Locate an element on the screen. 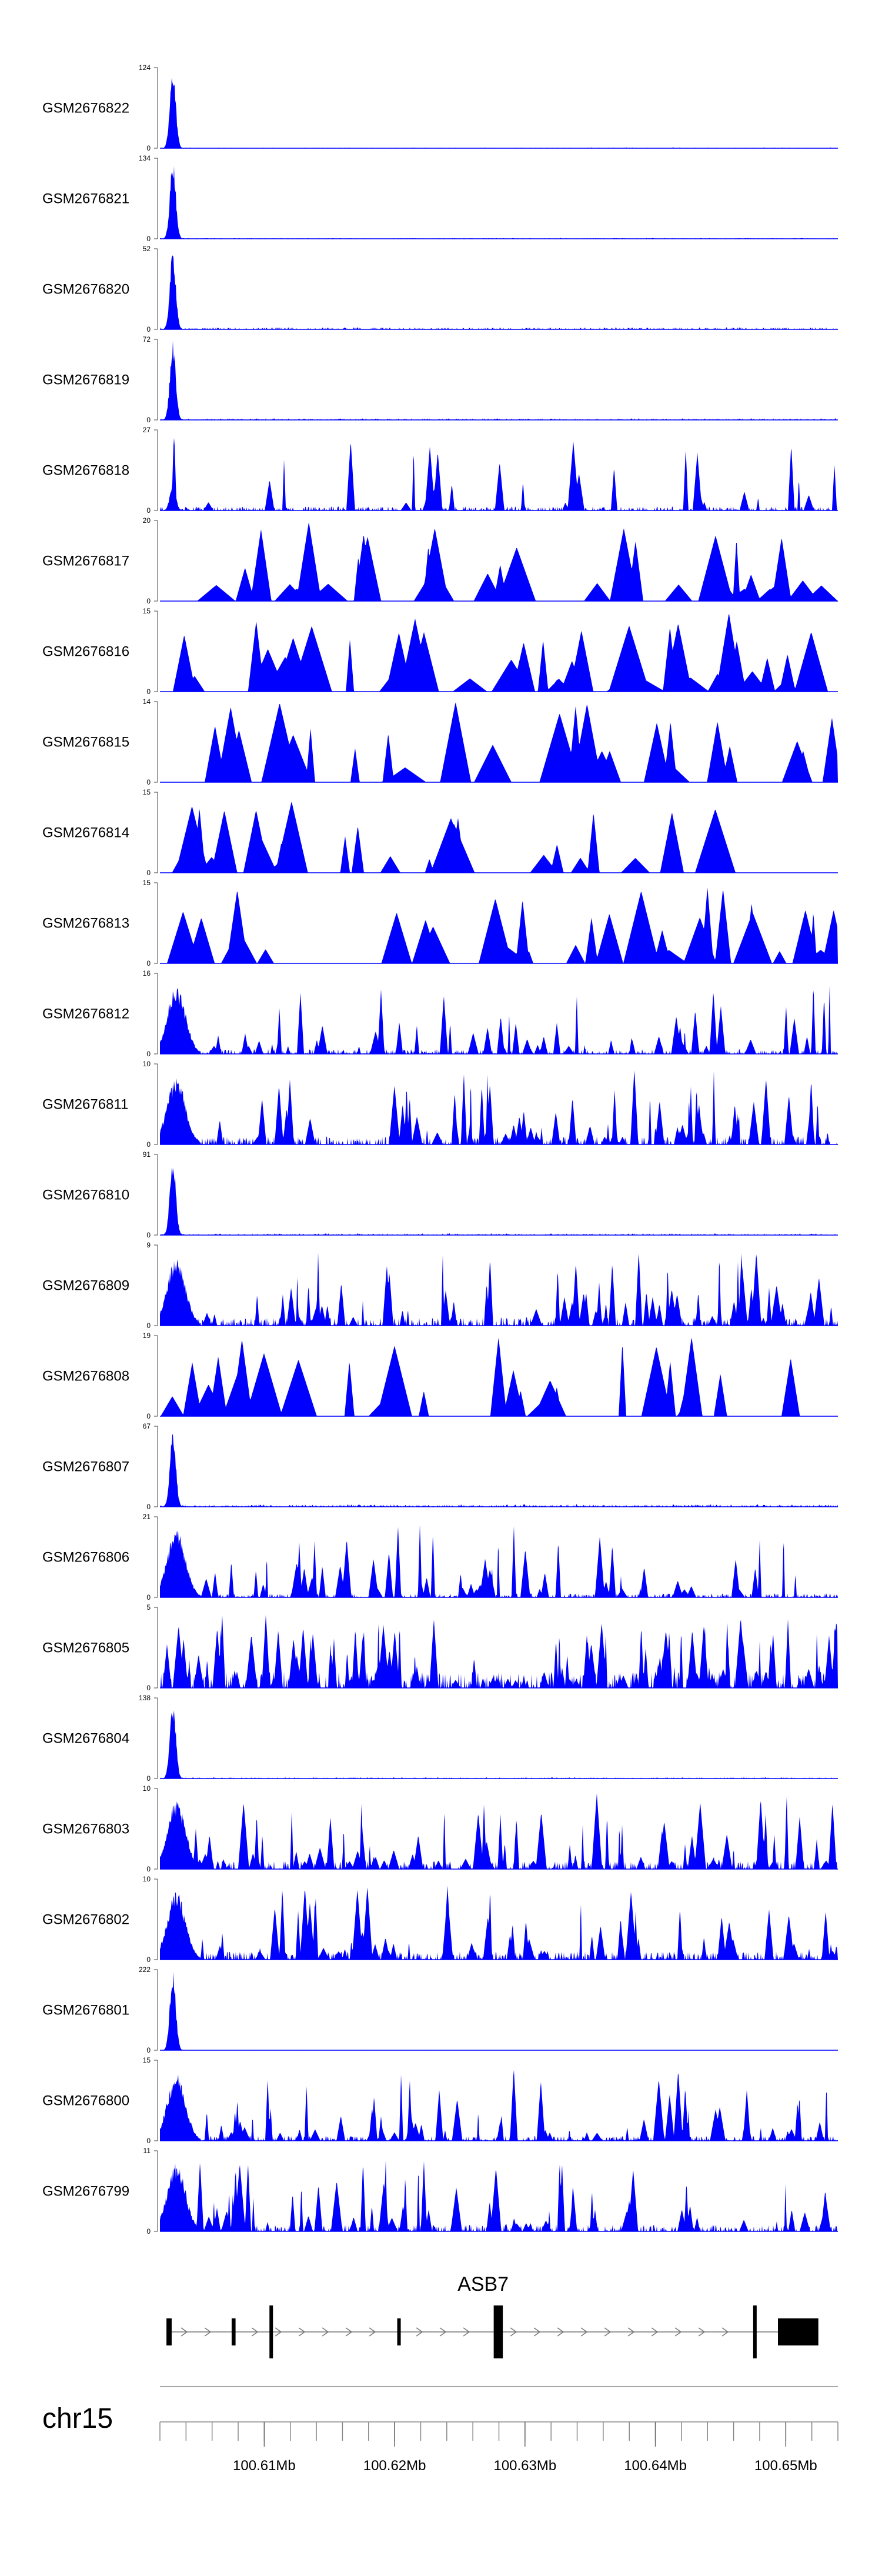 This screenshot has height=2576, width=882. track-label: GSM2676818 is located at coordinates (85, 471).